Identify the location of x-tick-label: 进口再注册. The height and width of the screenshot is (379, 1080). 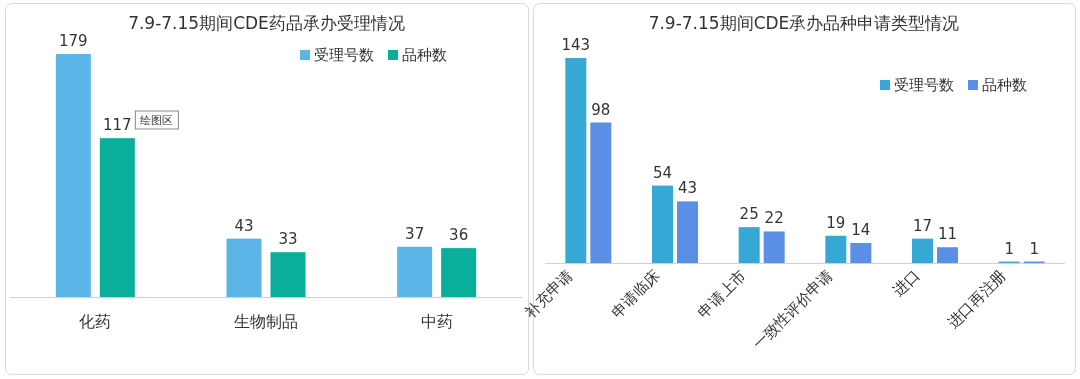
(976, 299).